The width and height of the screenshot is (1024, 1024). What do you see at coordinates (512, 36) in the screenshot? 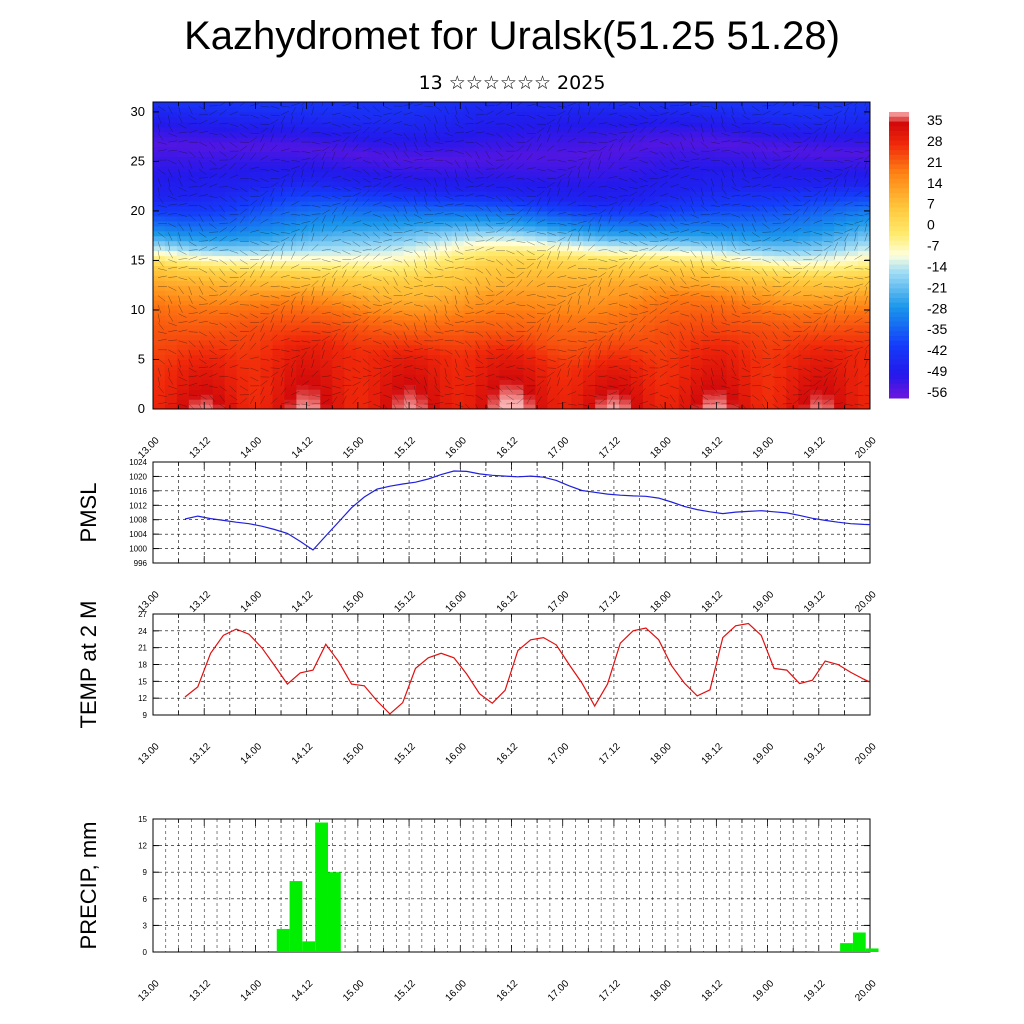
I see `chart-title: Kazhydromet for Uralsk(51.25 51.28)` at bounding box center [512, 36].